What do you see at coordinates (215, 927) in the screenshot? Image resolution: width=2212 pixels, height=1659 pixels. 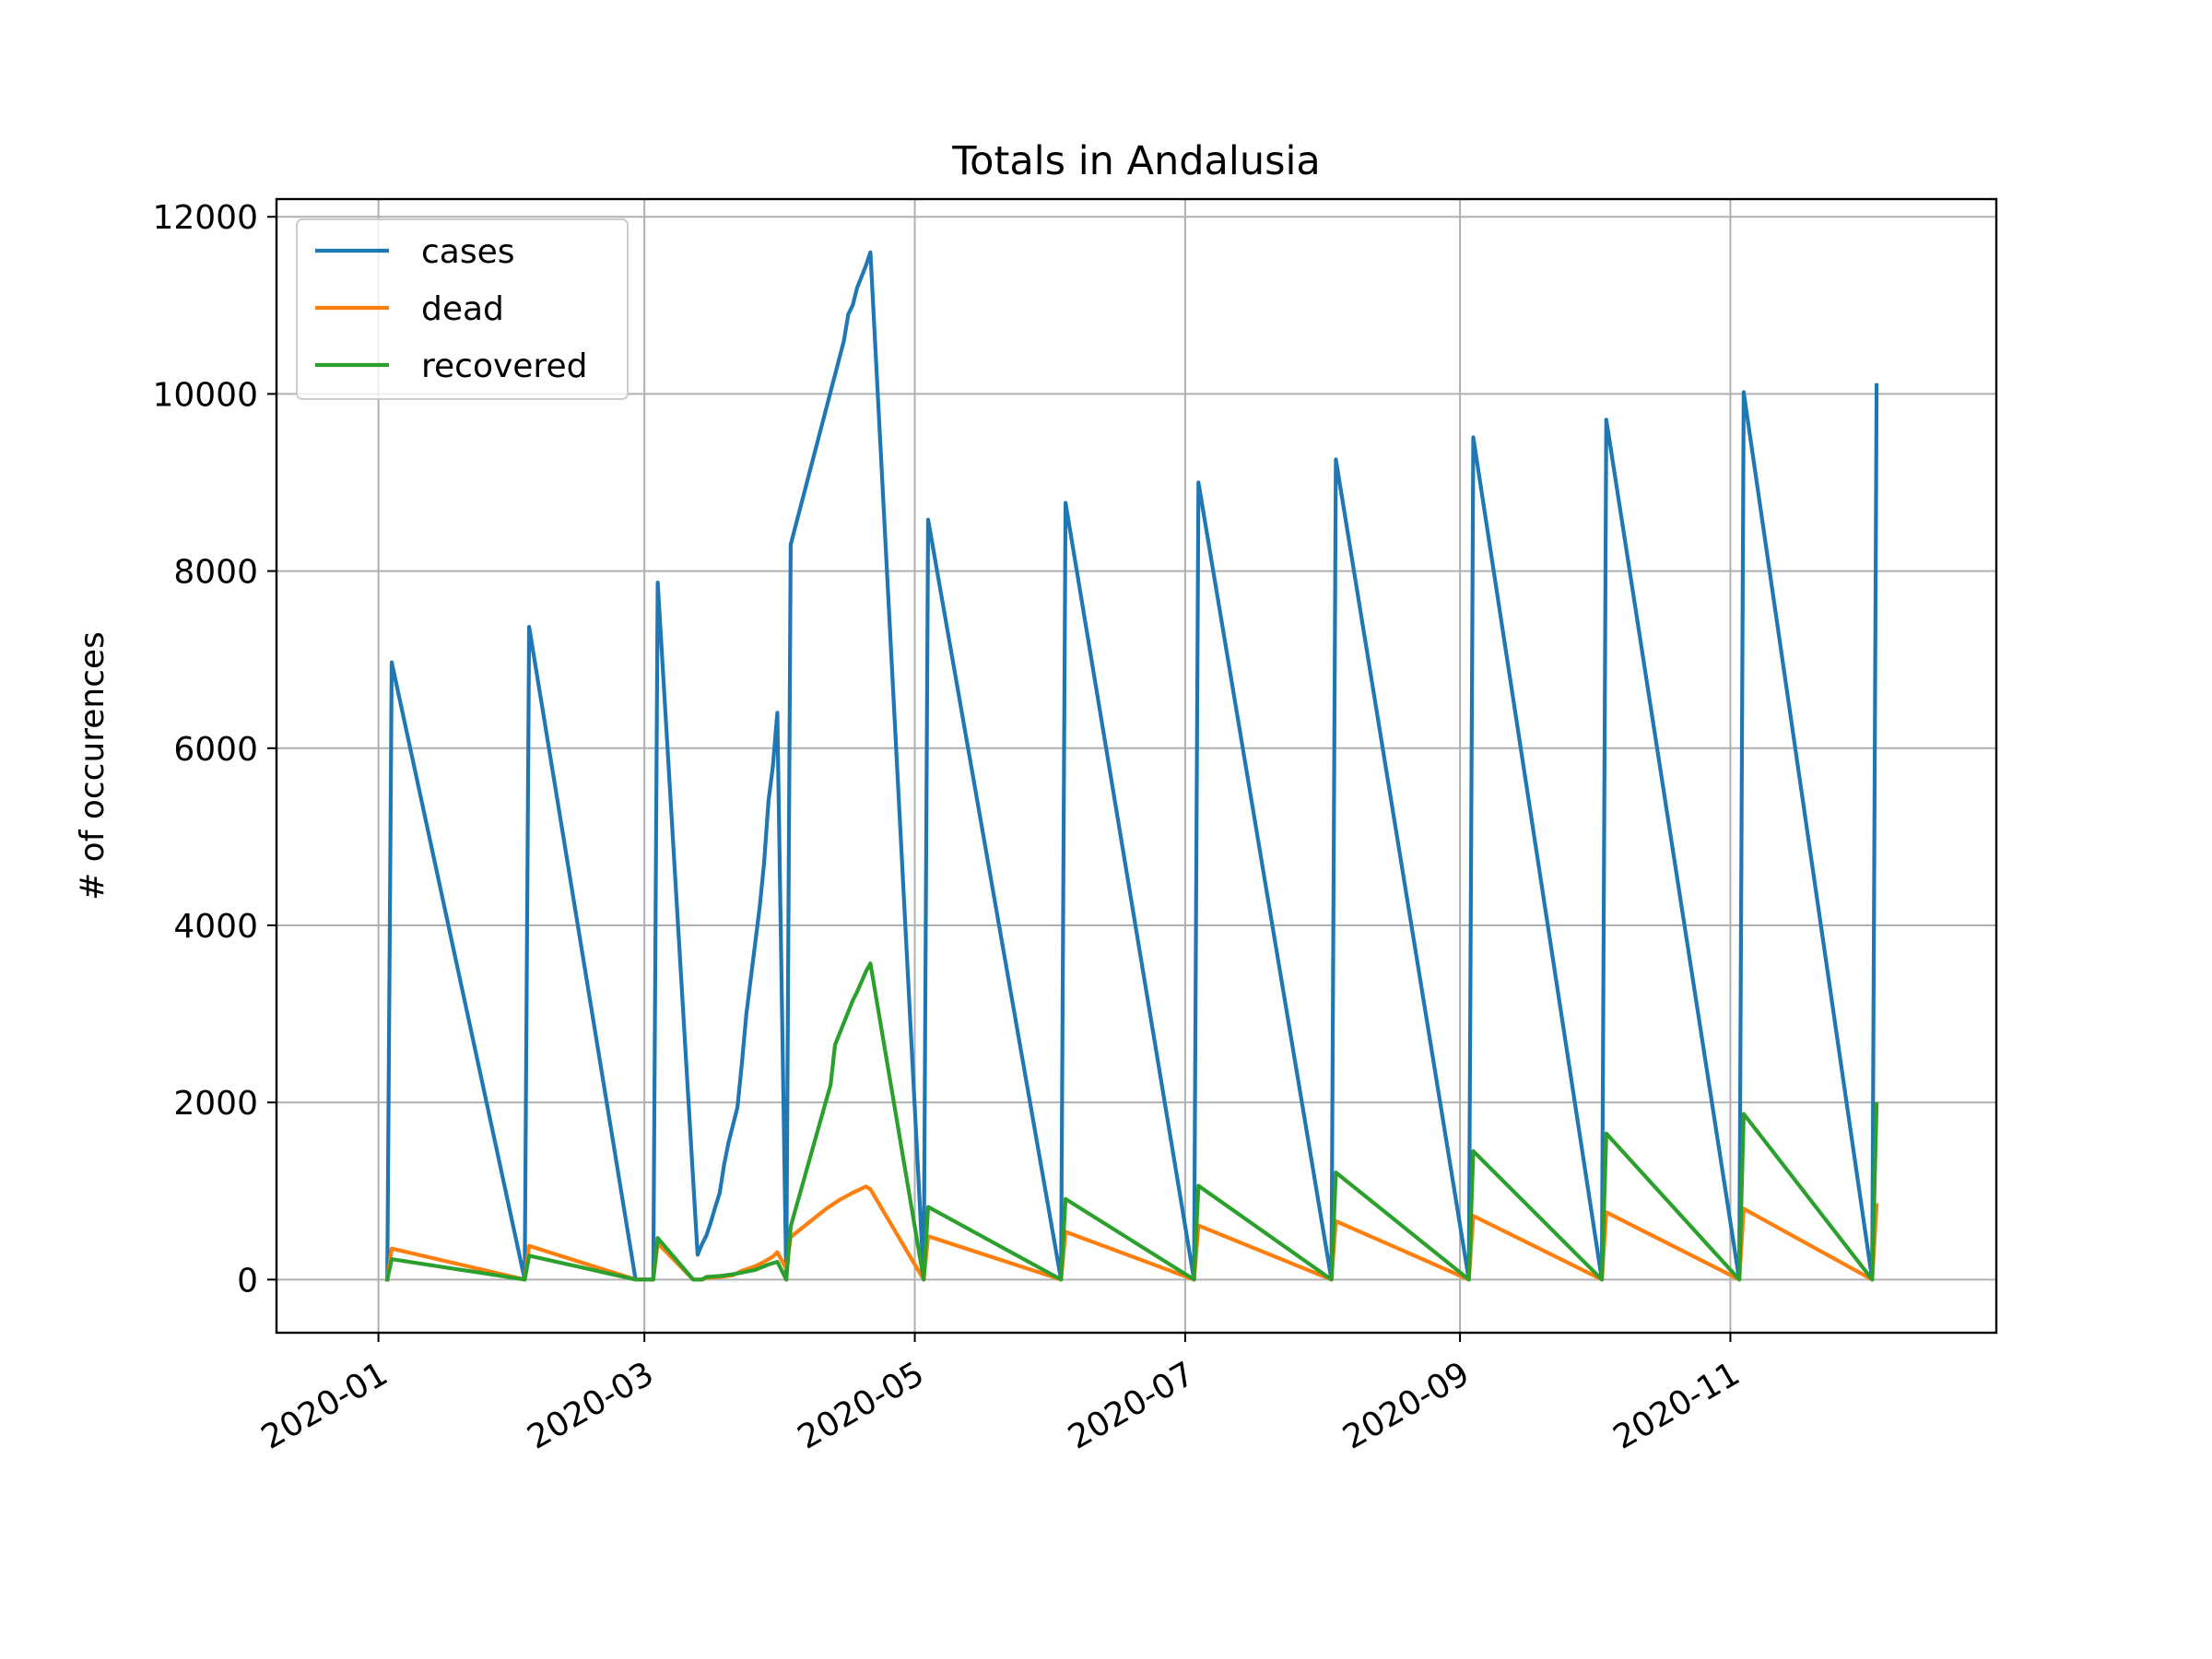 I see `y-tick-label: 4000` at bounding box center [215, 927].